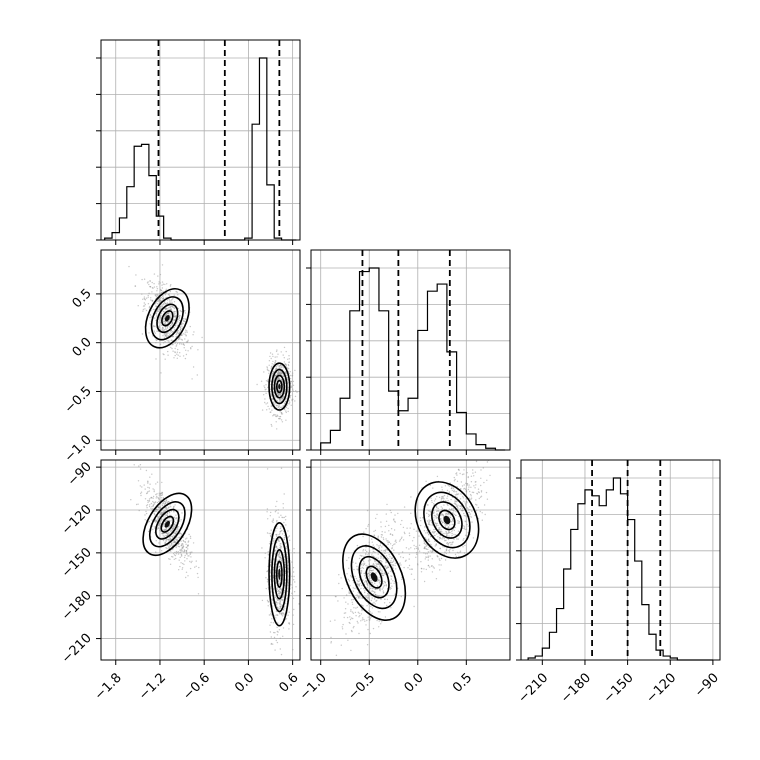  I want to click on y-tick-label-p1: 0.5, so click(82, 298).